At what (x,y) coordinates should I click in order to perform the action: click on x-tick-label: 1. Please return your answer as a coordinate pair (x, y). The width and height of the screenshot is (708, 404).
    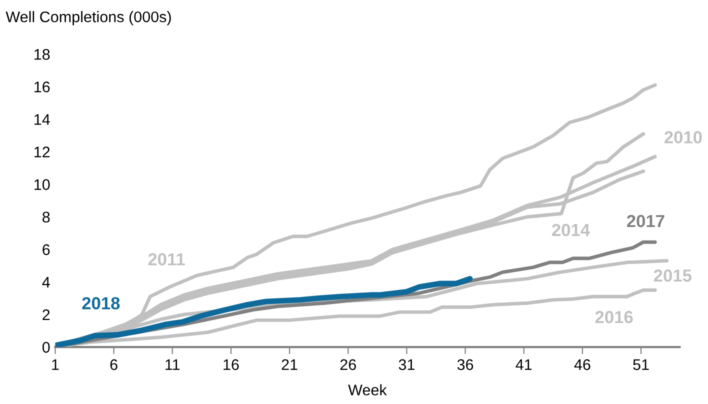
    Looking at the image, I should click on (55, 364).